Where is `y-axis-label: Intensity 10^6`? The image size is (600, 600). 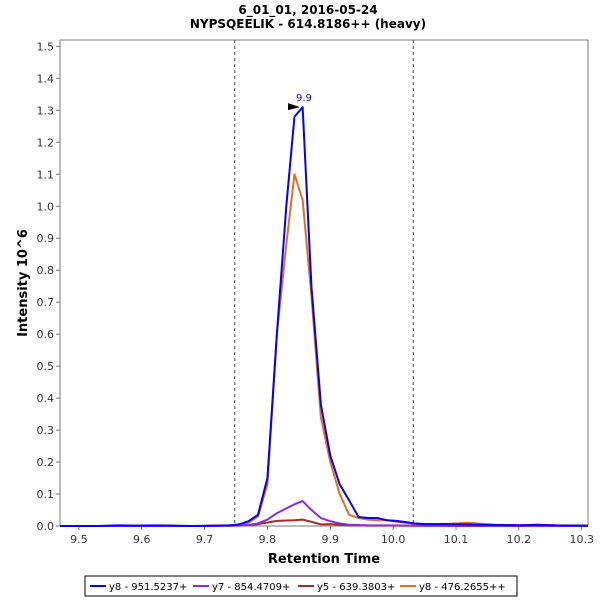
y-axis-label: Intensity 10^6 is located at coordinates (23, 283).